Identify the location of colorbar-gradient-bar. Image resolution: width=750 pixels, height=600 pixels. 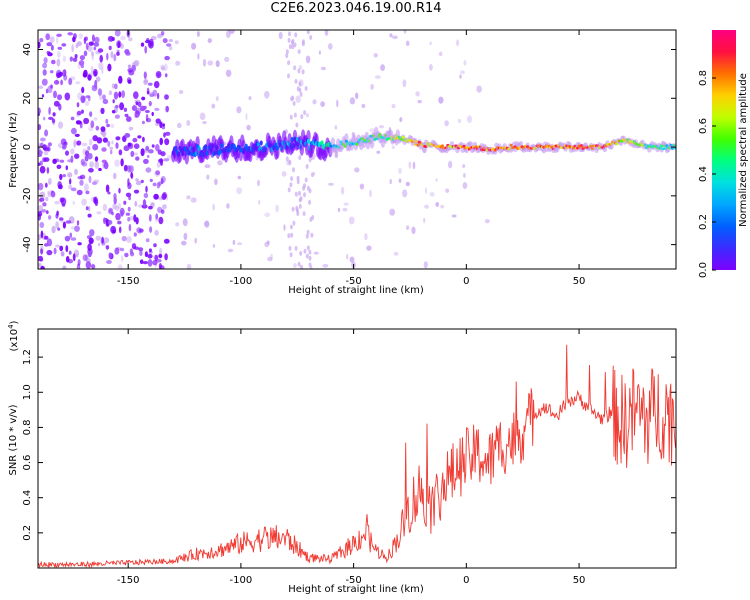
(724, 150).